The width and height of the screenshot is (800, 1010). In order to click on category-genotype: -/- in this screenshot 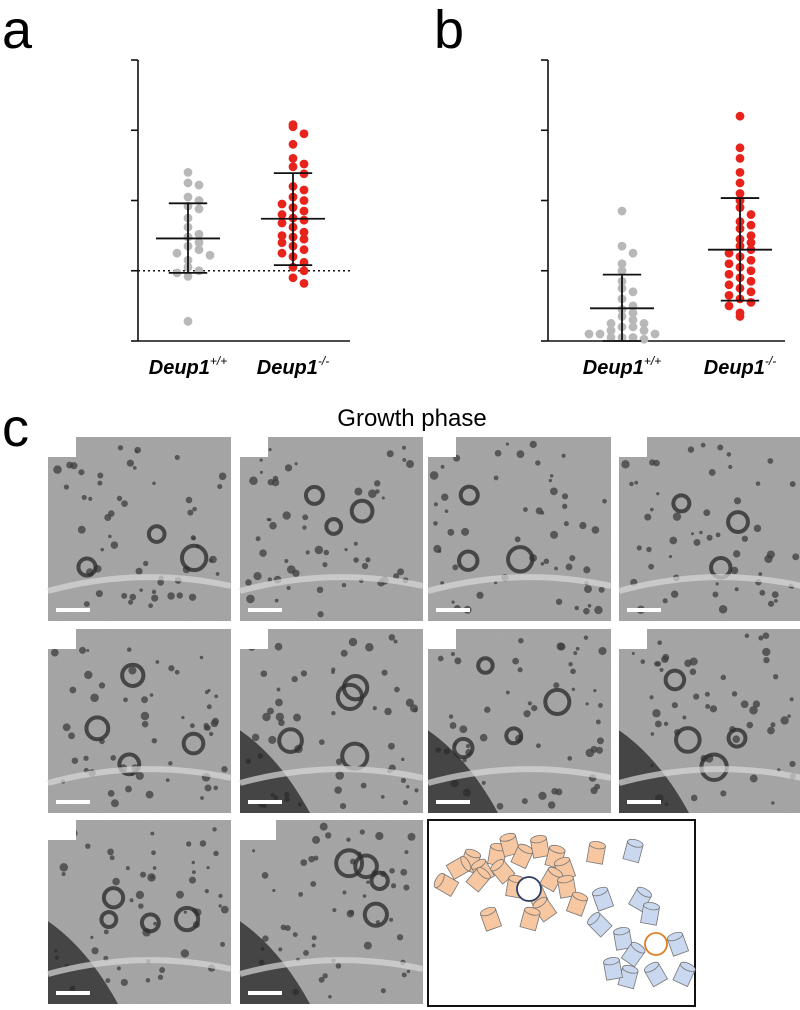, I will do `click(323, 361)`.